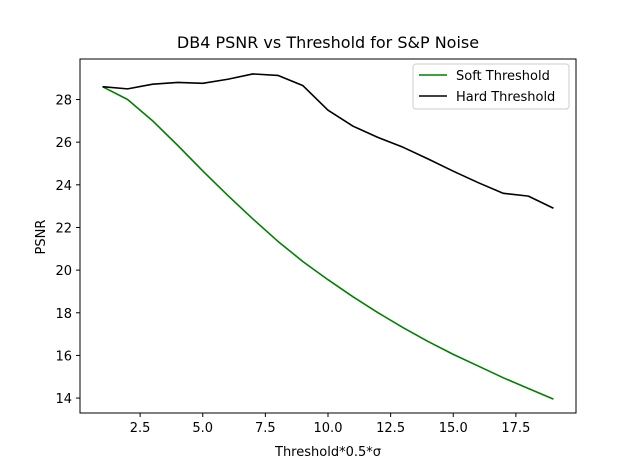  I want to click on x-axis-ticks: 2.5 5.0 7.5 10.0 12.5 15.0 17.5, so click(330, 424).